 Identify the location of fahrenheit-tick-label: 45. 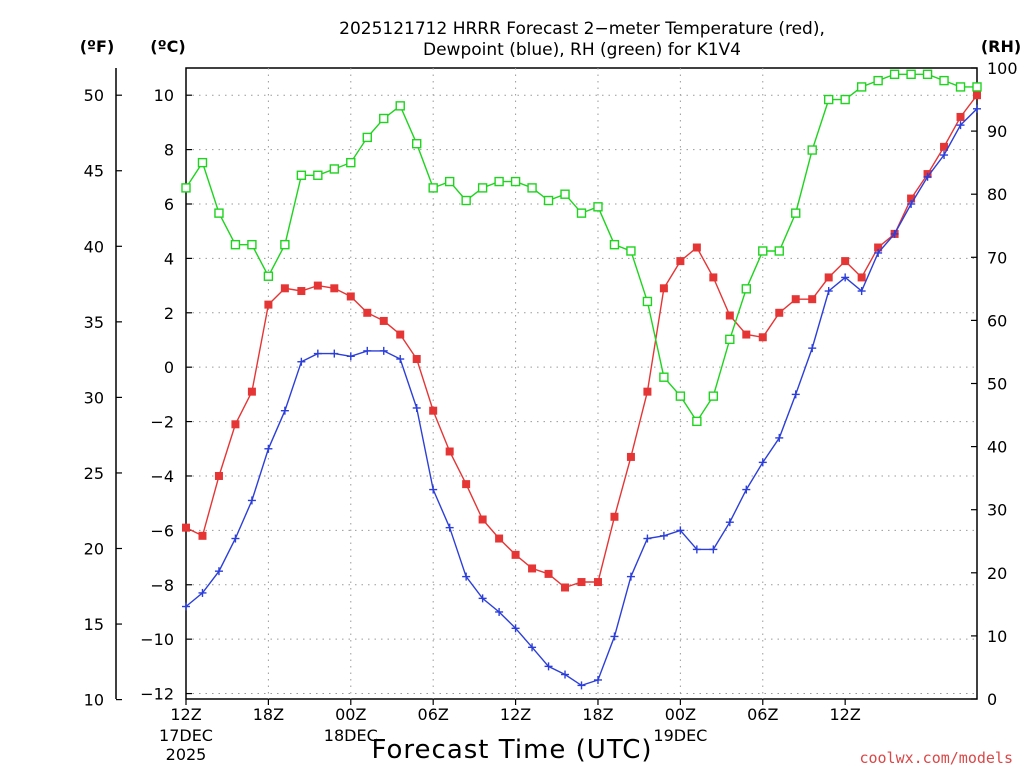
(94, 171).